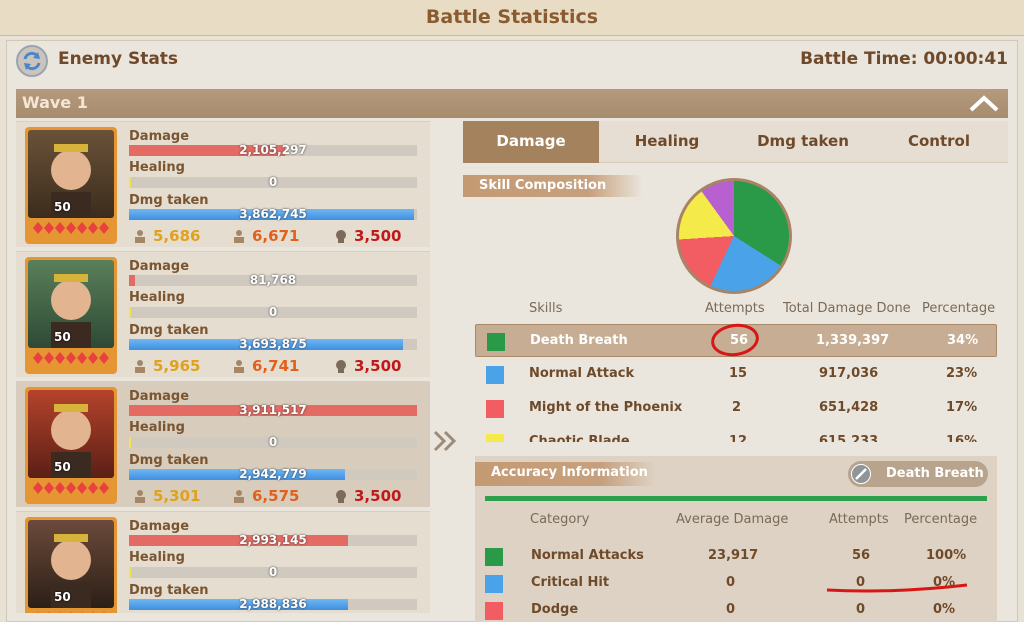  What do you see at coordinates (276, 236) in the screenshot?
I see `troop-stat-2: 6,671` at bounding box center [276, 236].